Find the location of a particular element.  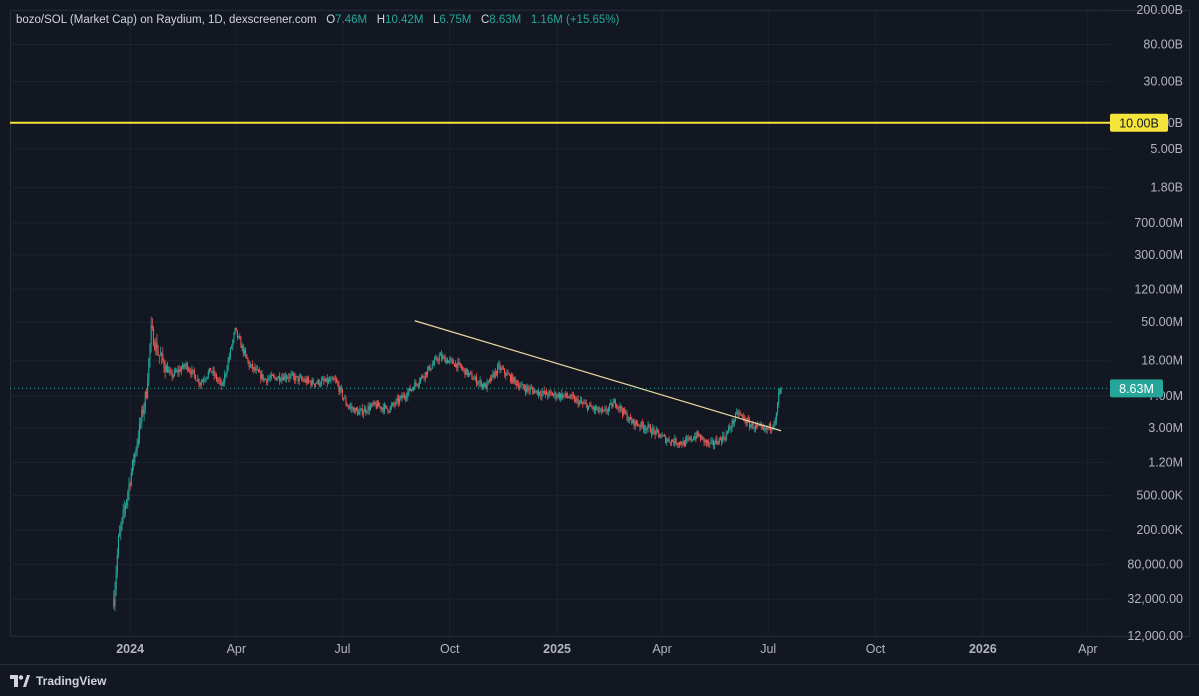

trendline is located at coordinates (598, 376).